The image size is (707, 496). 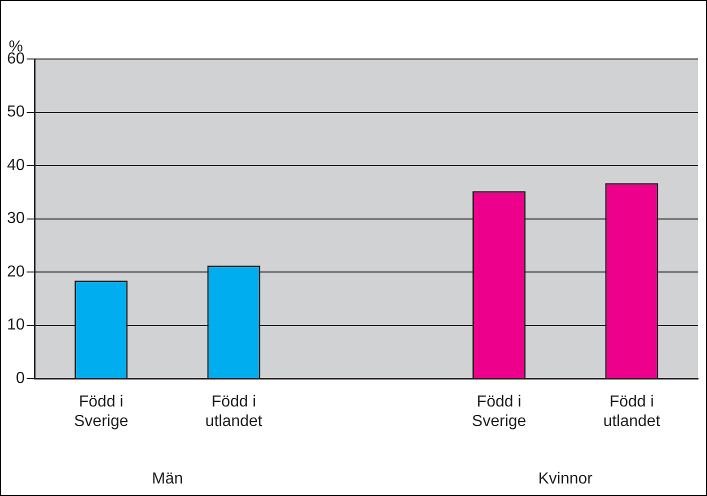 What do you see at coordinates (566, 479) in the screenshot?
I see `text: Kvinnor` at bounding box center [566, 479].